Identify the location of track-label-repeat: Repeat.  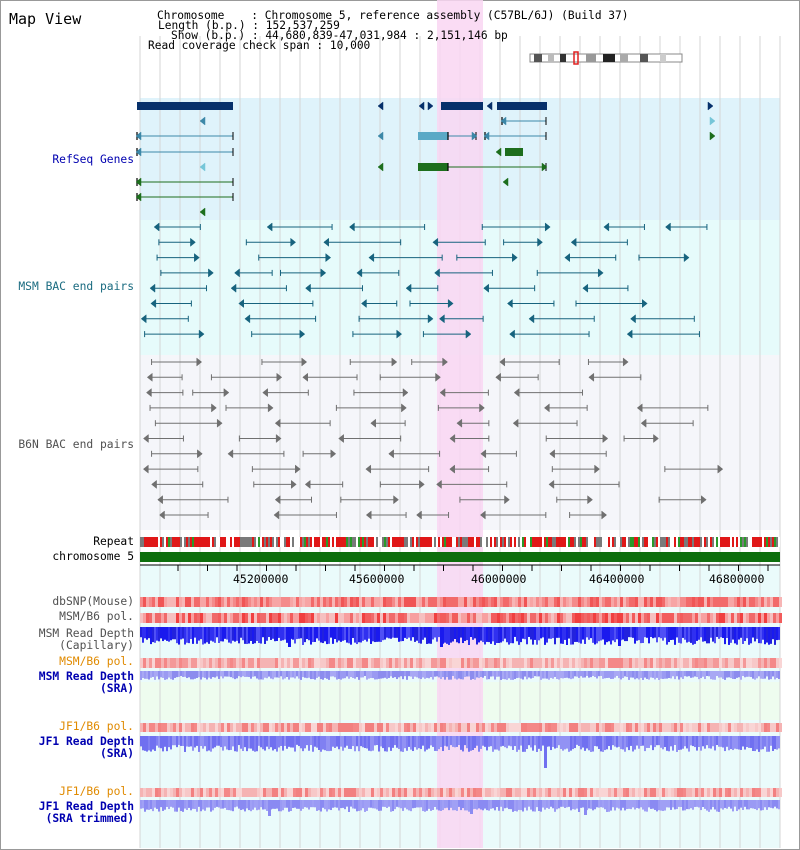
(113, 541).